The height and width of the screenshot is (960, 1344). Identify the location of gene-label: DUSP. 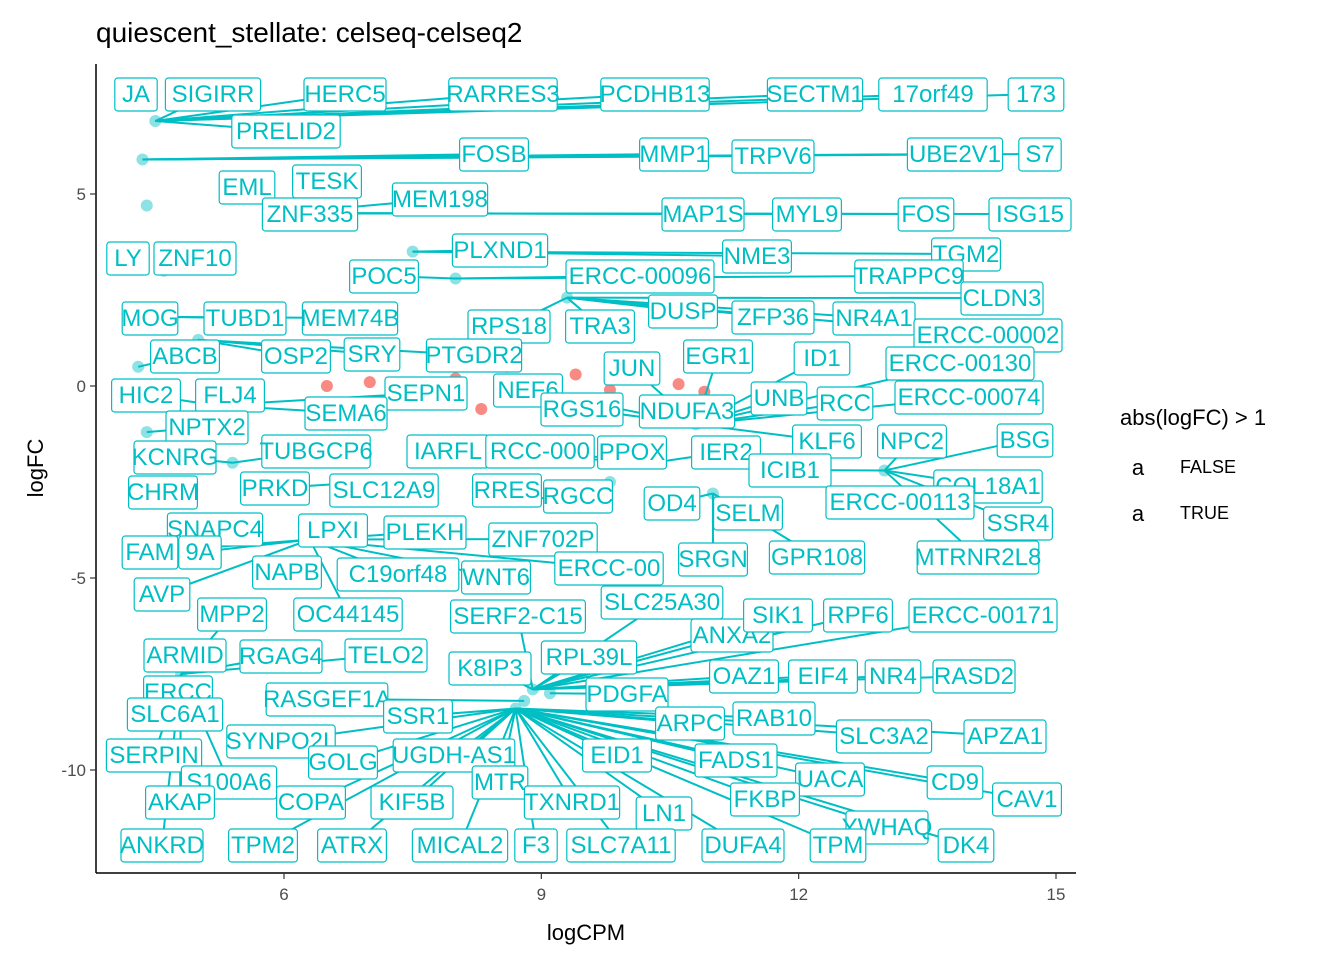
(682, 311).